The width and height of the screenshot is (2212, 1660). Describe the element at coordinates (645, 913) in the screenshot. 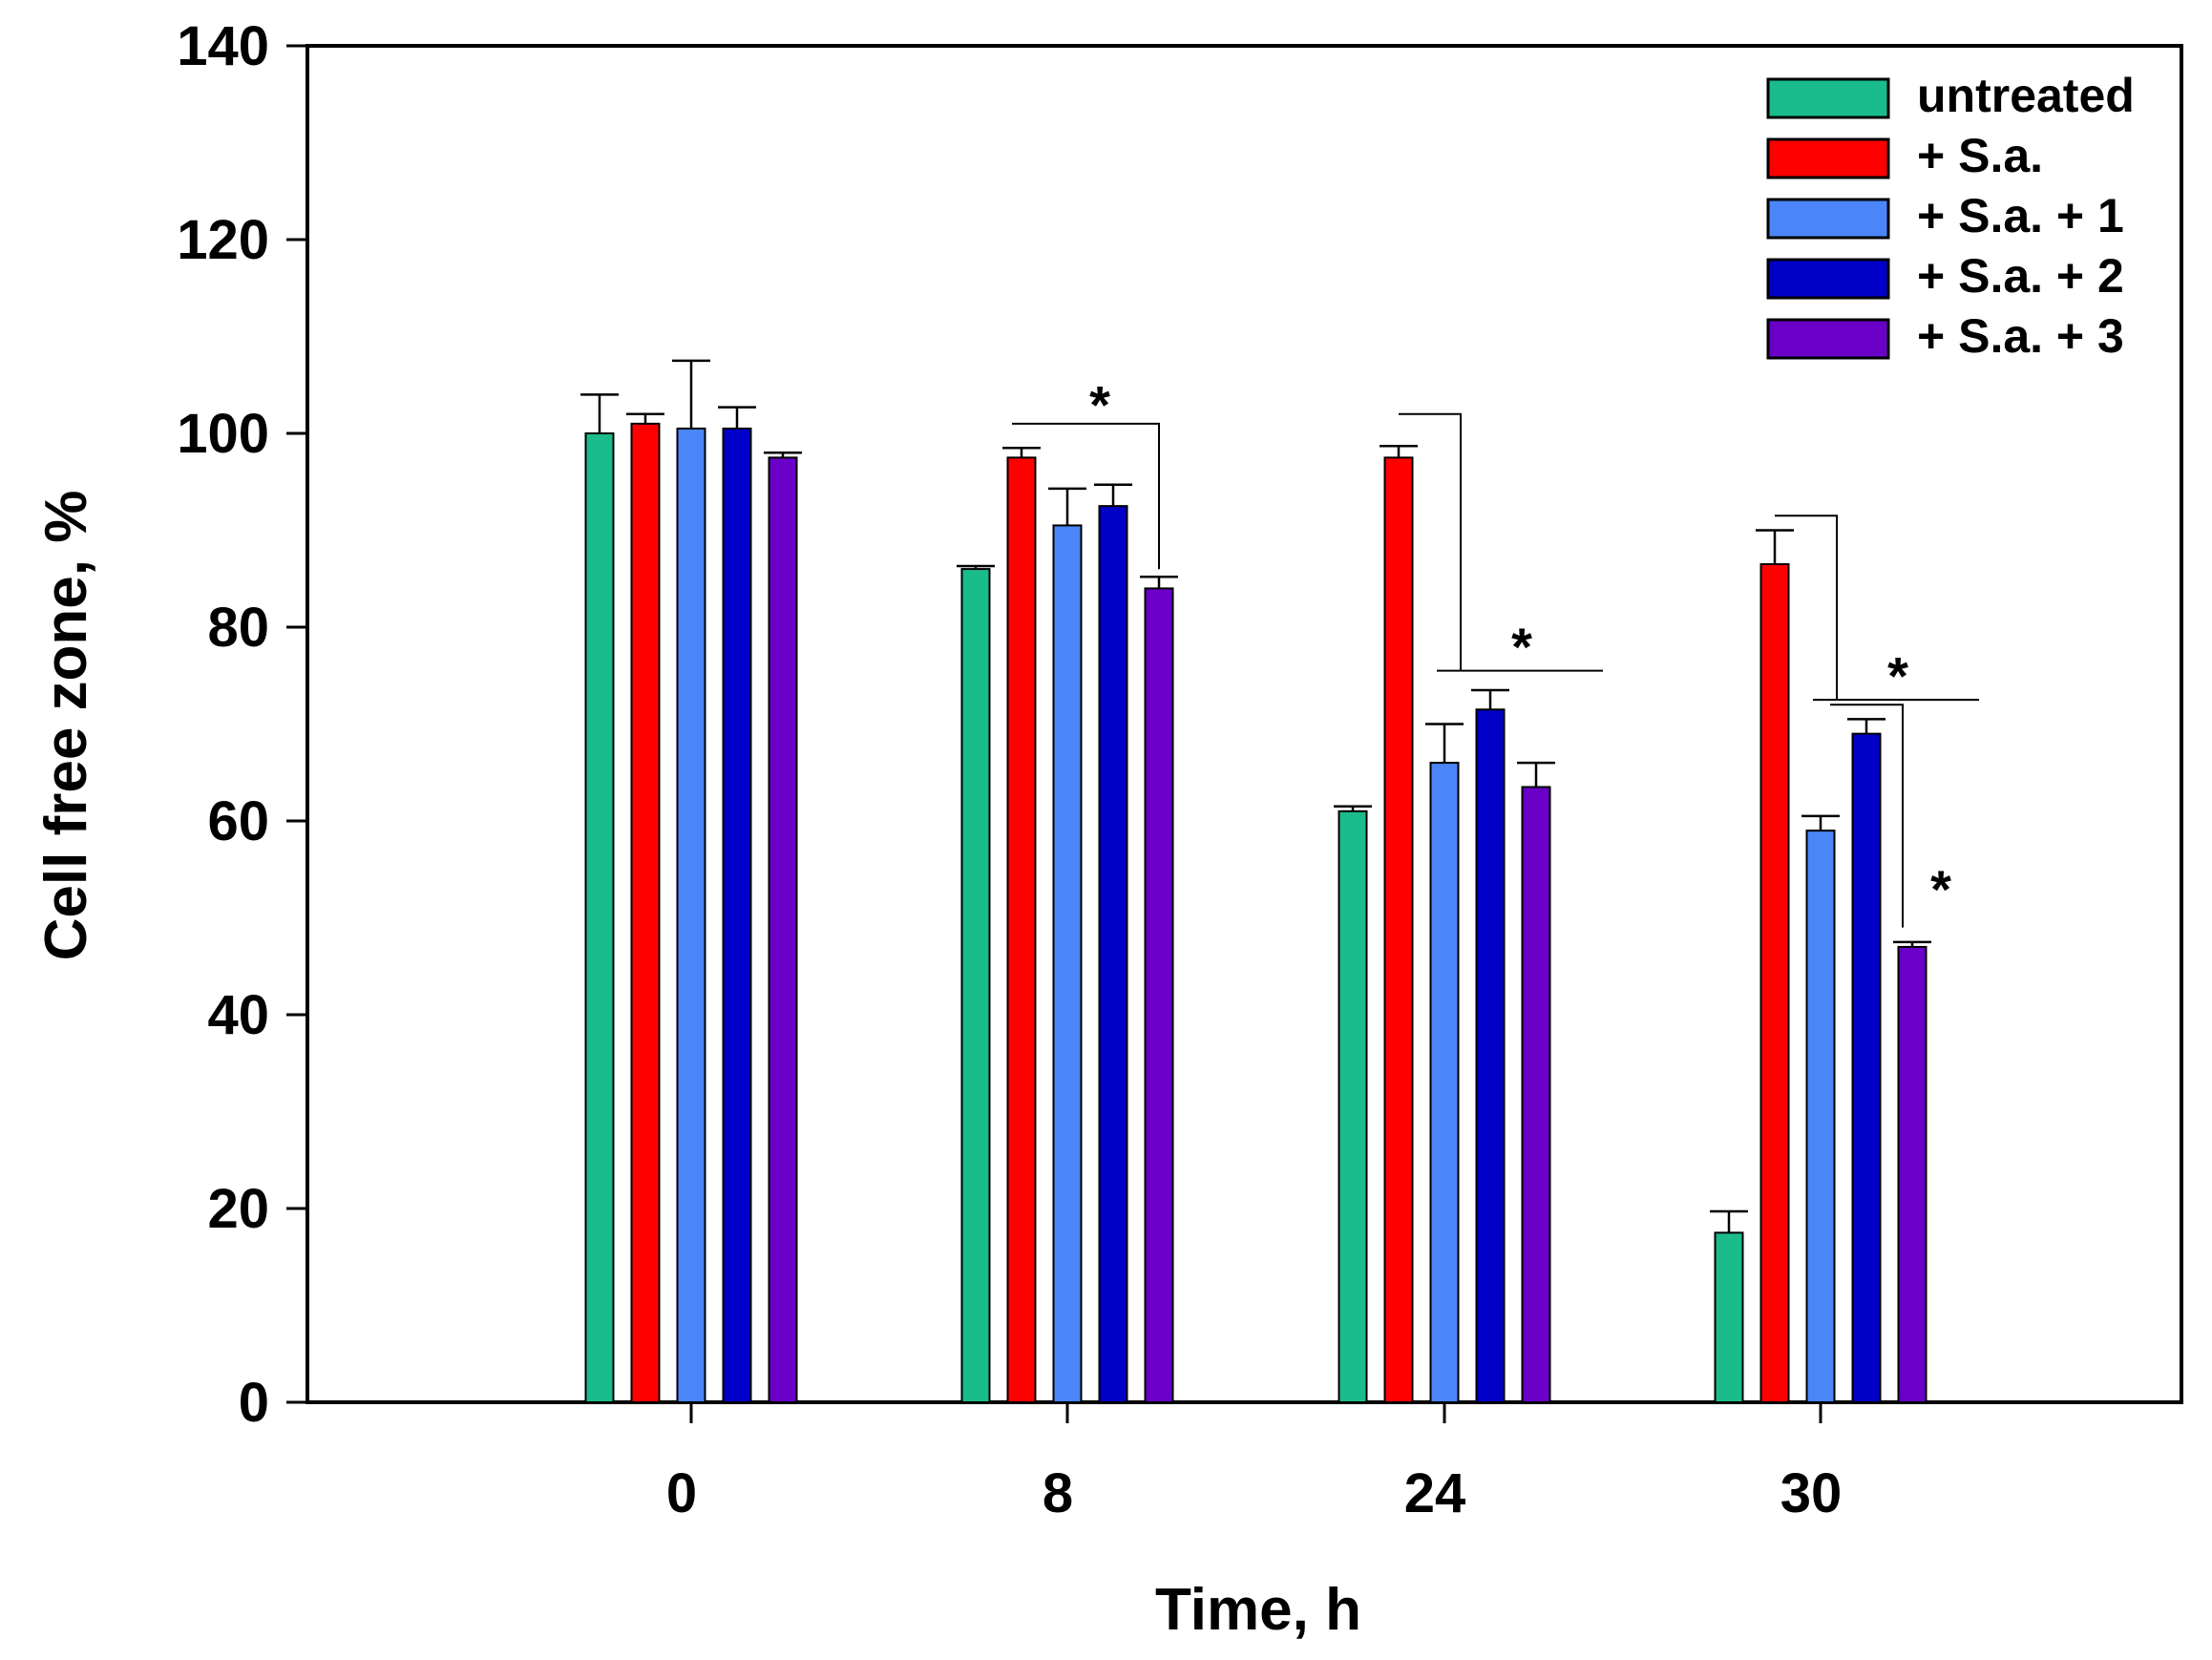

I see `bar-s-a-t0` at that location.